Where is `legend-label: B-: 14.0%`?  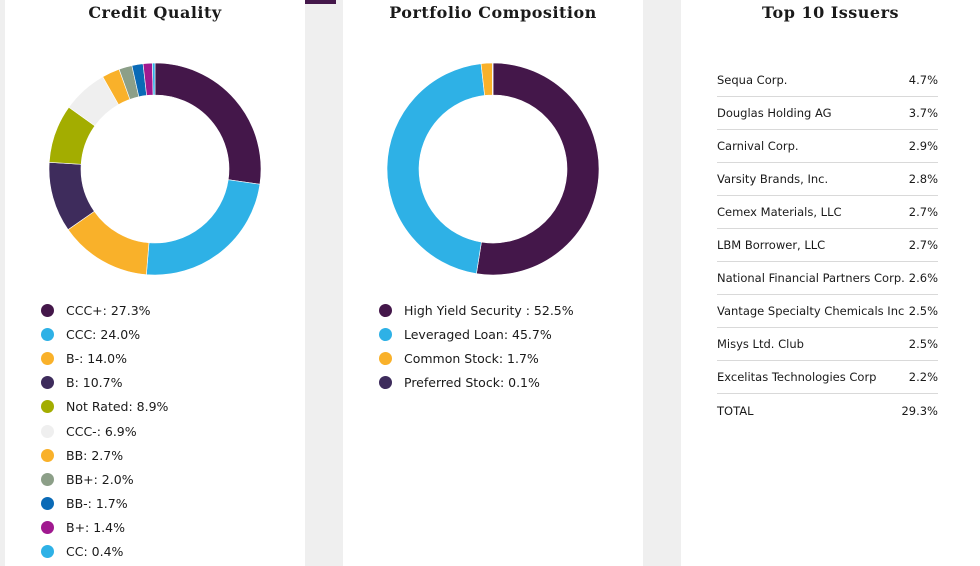
legend-label: B-: 14.0% is located at coordinates (96, 358).